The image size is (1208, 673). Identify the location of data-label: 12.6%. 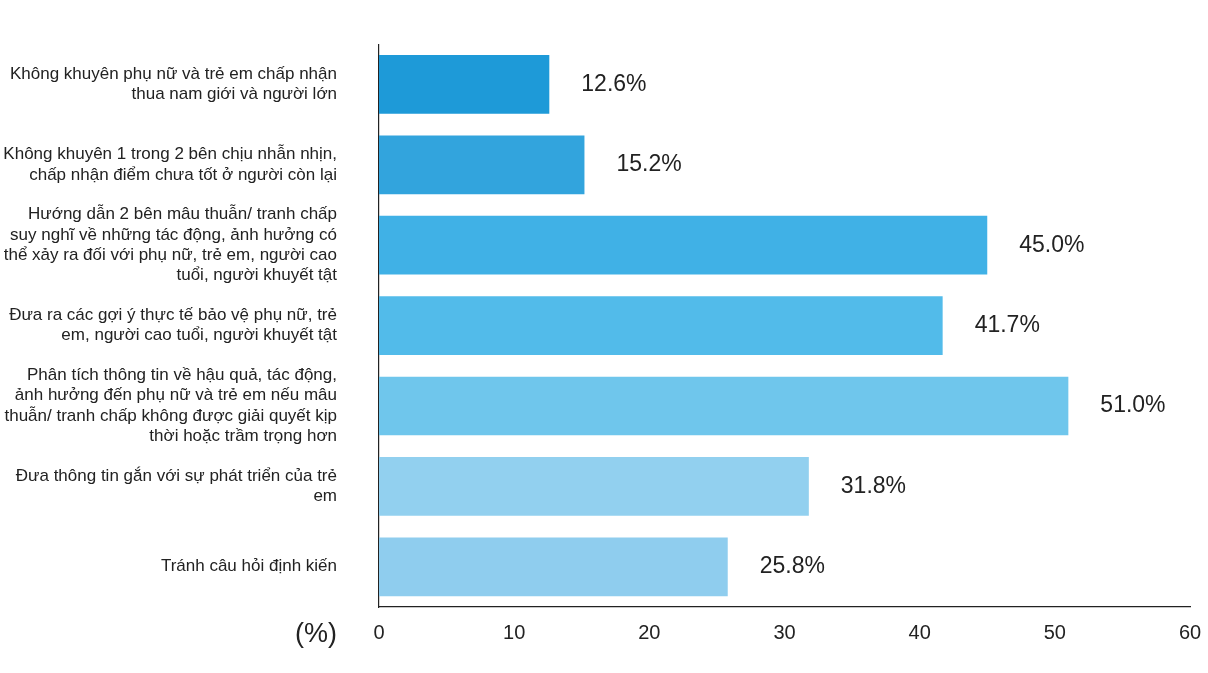
(614, 82).